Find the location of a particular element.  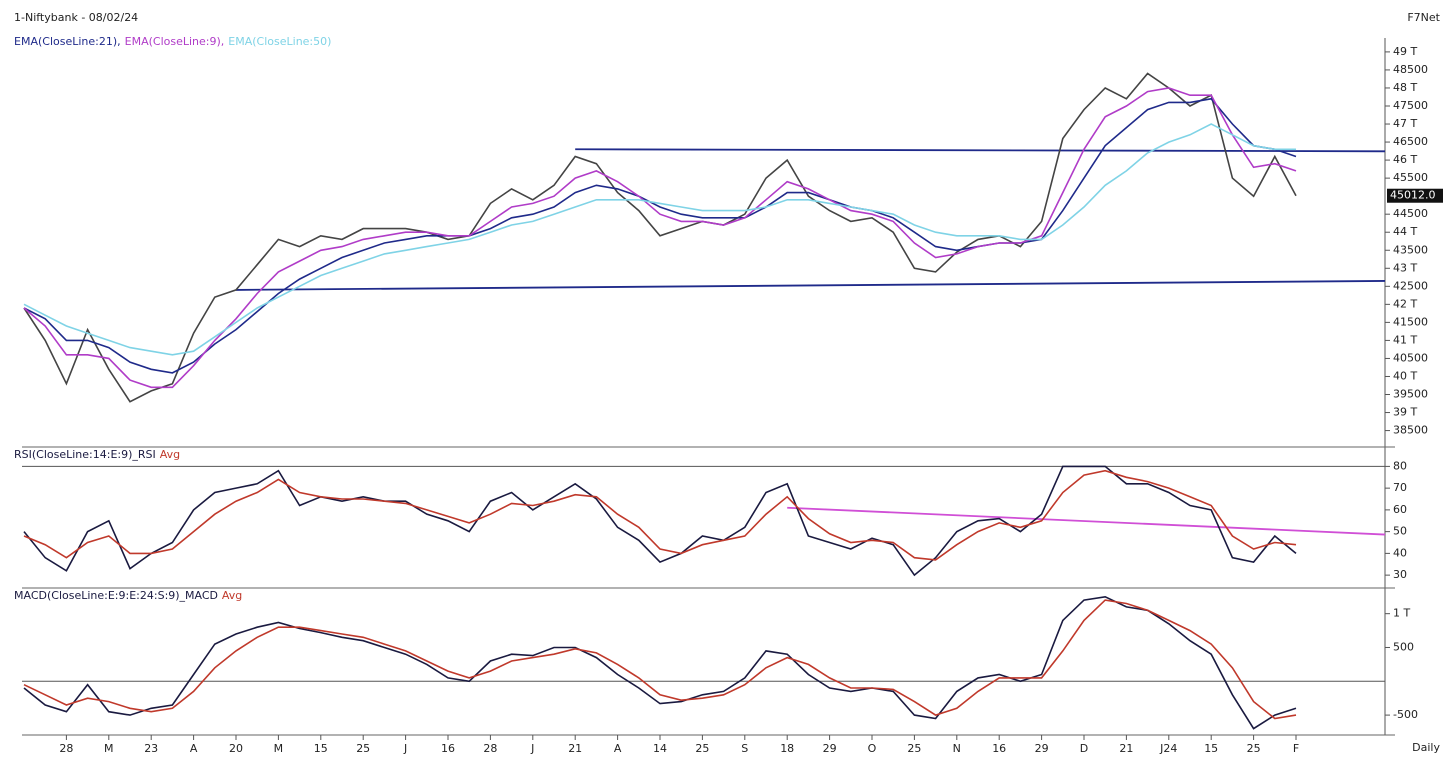

y-tick-label: 50 is located at coordinates (1400, 531).